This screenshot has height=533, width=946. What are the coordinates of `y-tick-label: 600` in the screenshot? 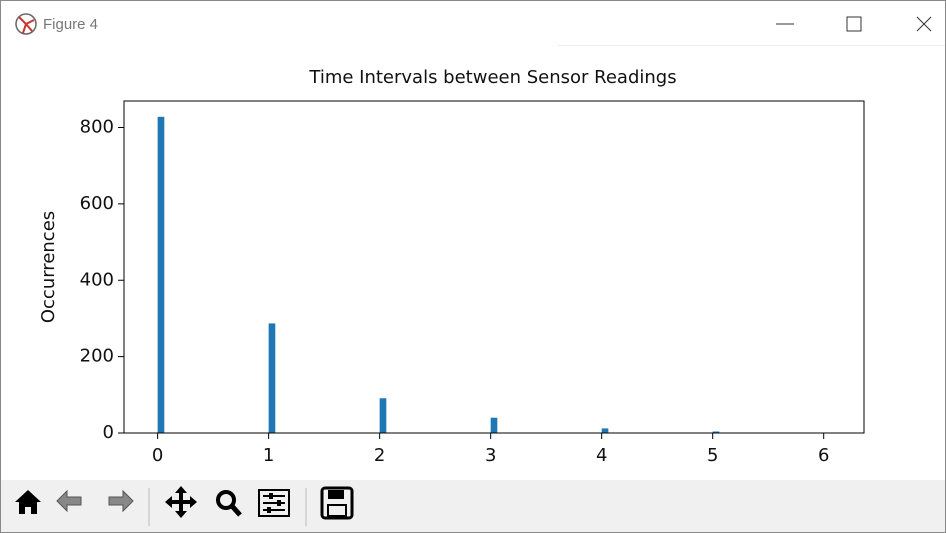 It's located at (97, 203).